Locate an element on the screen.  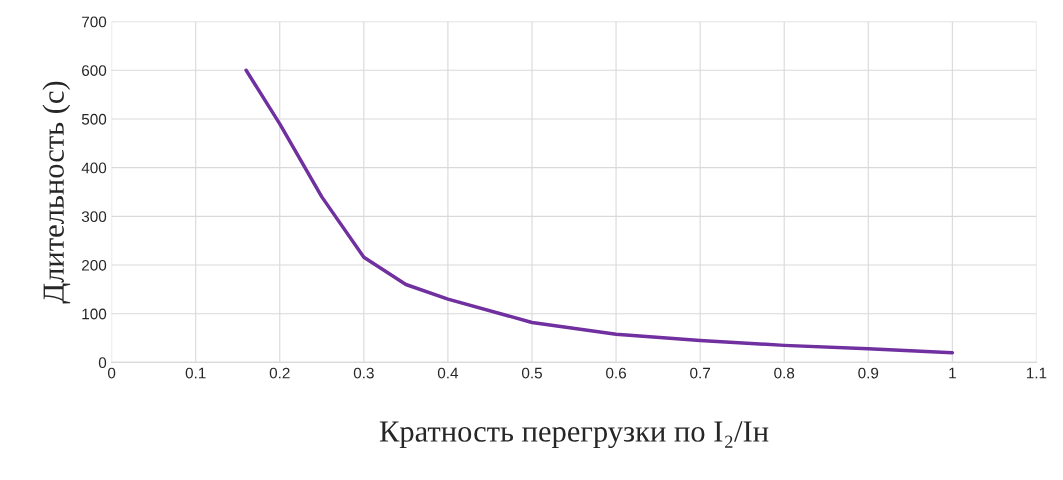
y-tick-label: 300 is located at coordinates (94, 217).